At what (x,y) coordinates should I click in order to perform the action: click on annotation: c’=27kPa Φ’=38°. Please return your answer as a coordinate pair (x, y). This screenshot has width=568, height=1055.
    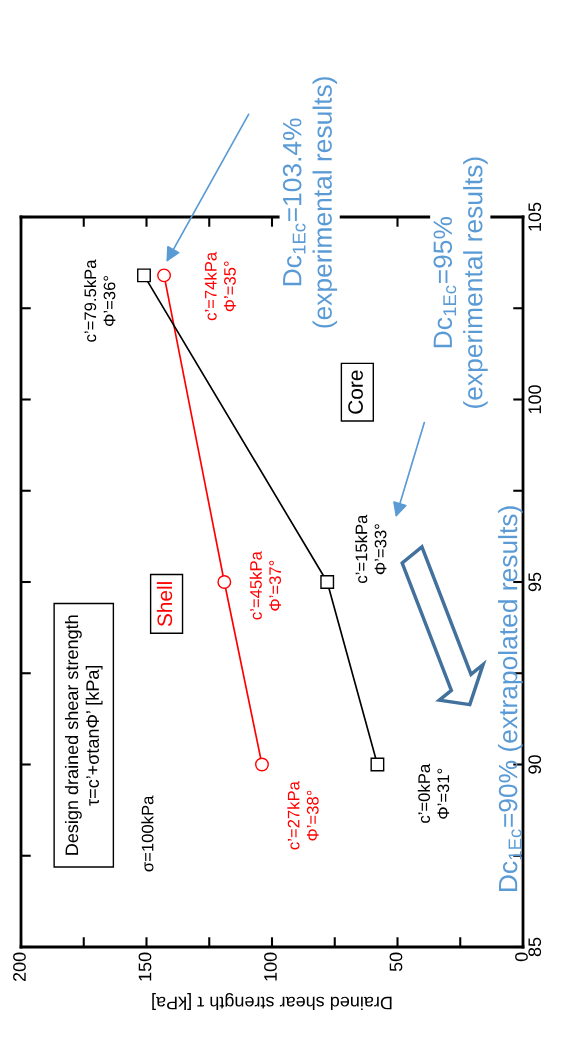
    Looking at the image, I should click on (303, 815).